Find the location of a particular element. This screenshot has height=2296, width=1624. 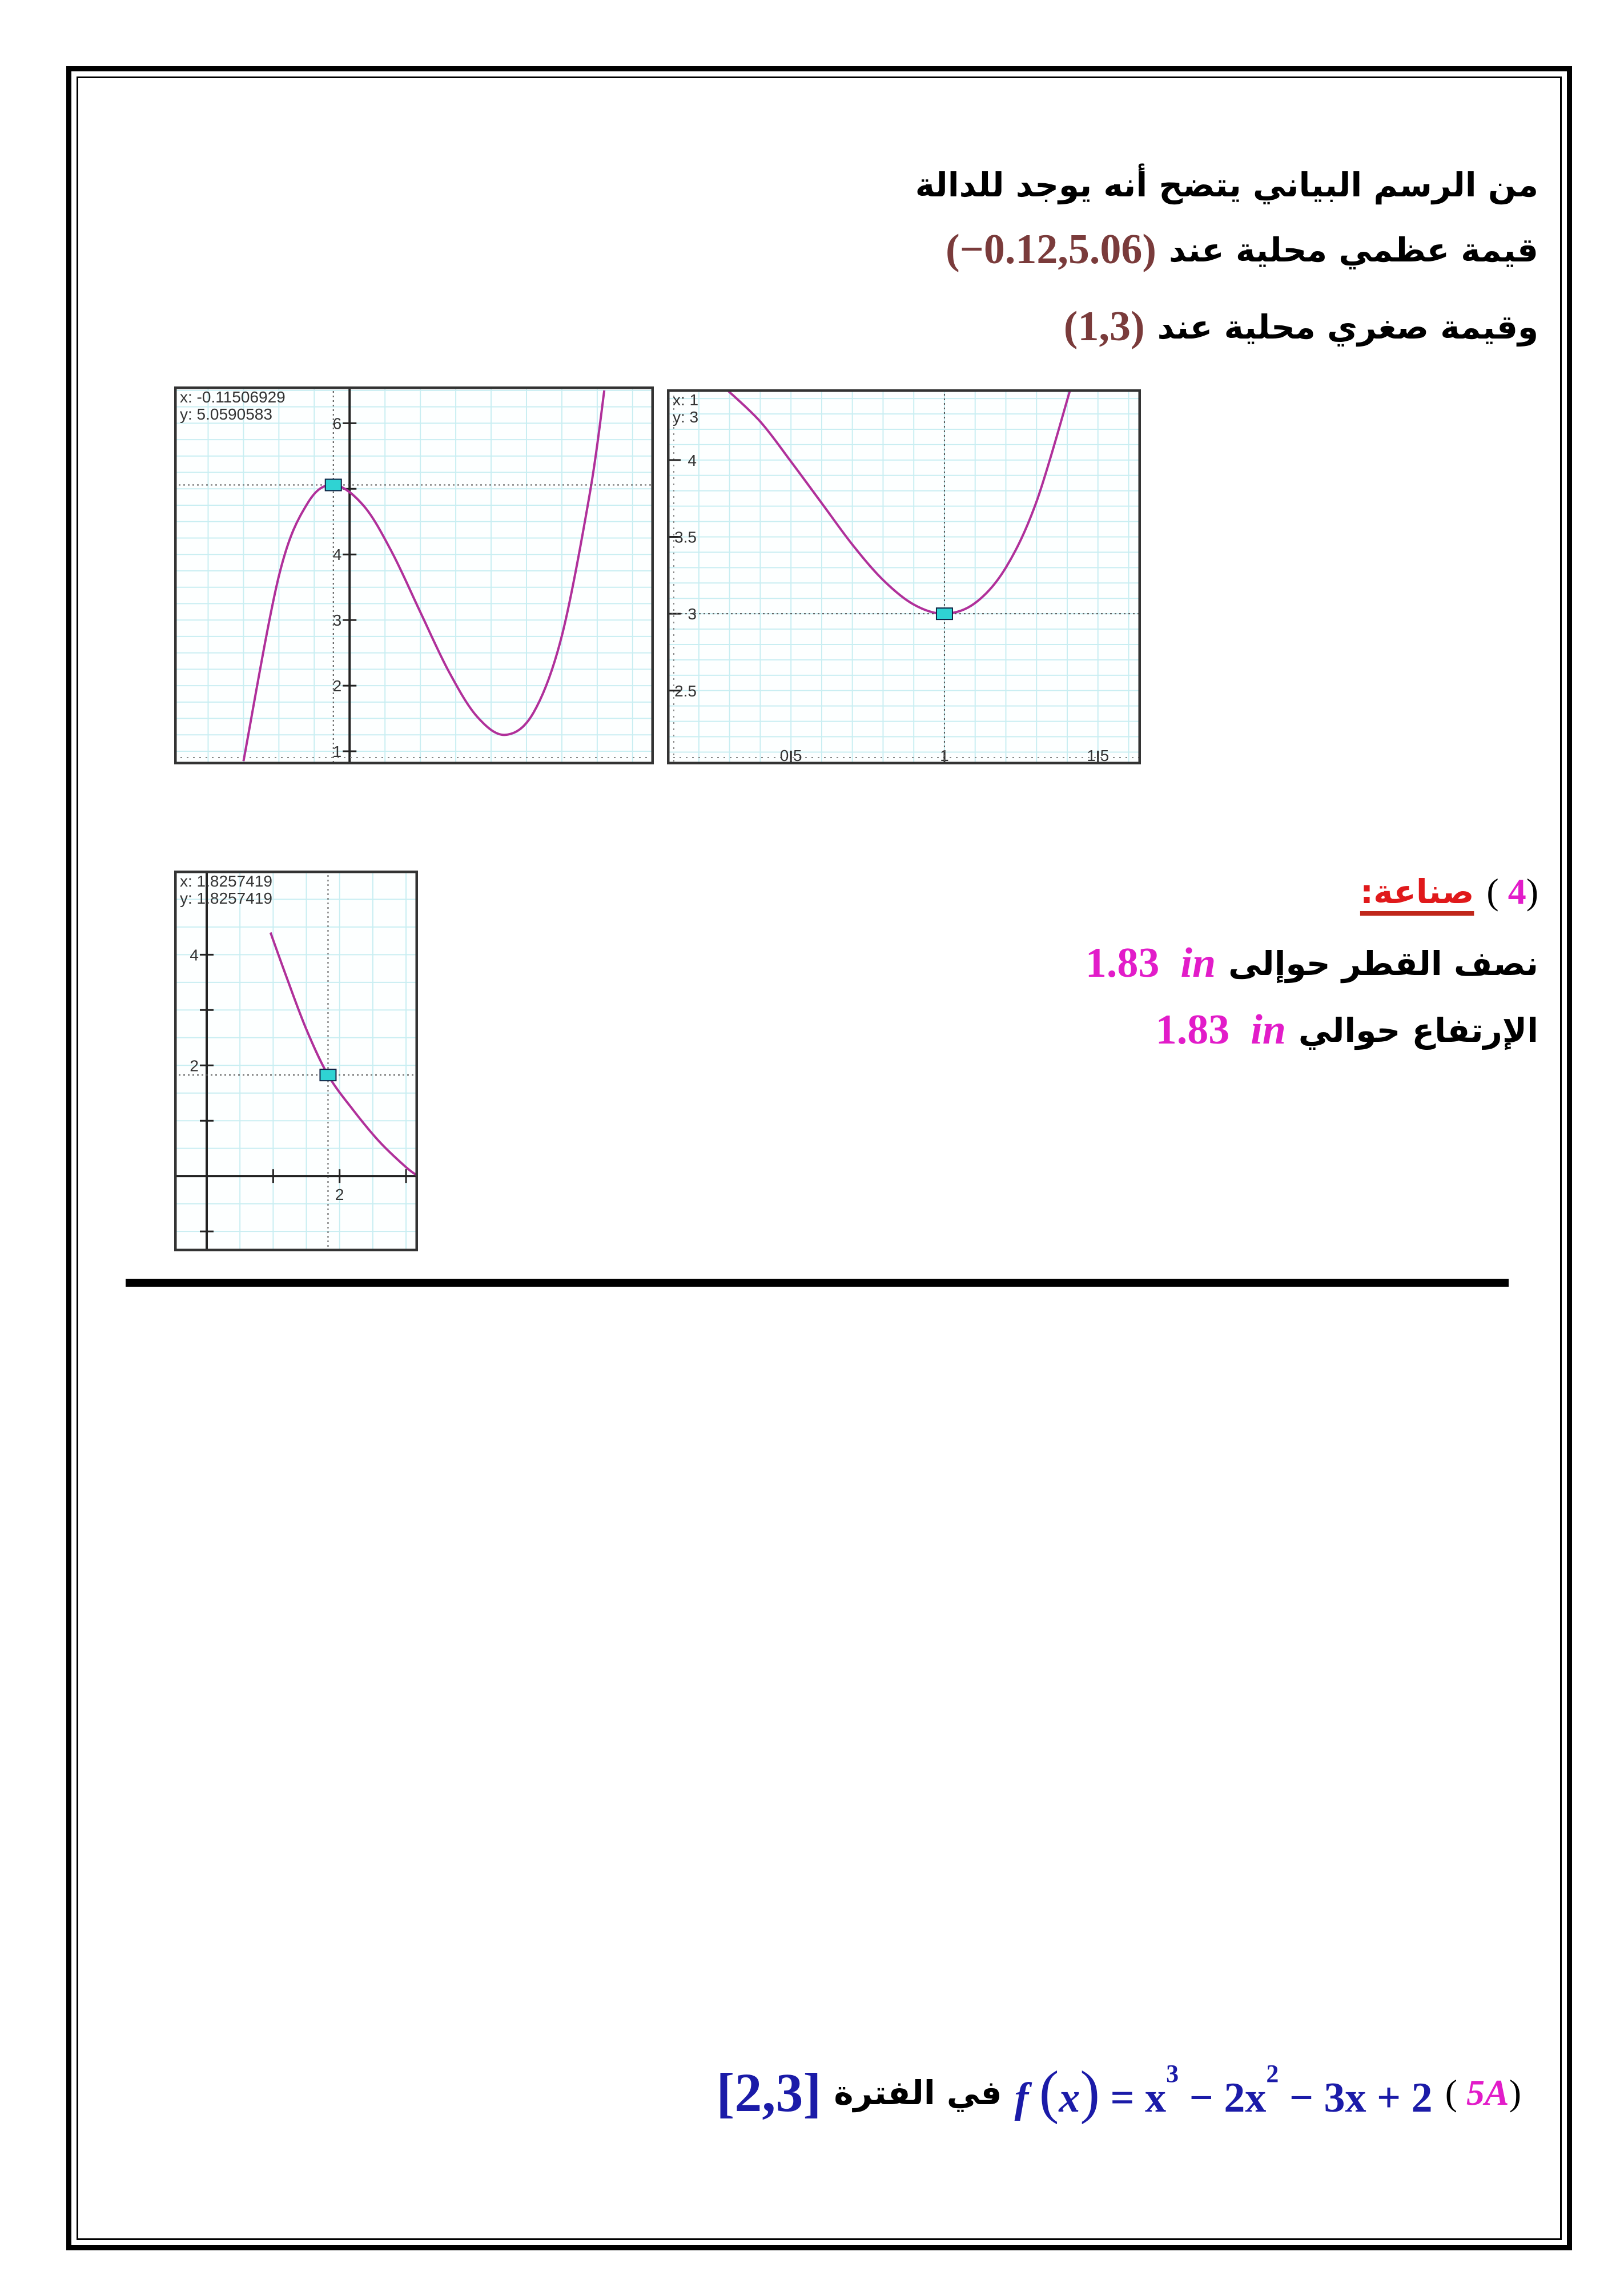

function-arg: x is located at coordinates (1069, 2098).